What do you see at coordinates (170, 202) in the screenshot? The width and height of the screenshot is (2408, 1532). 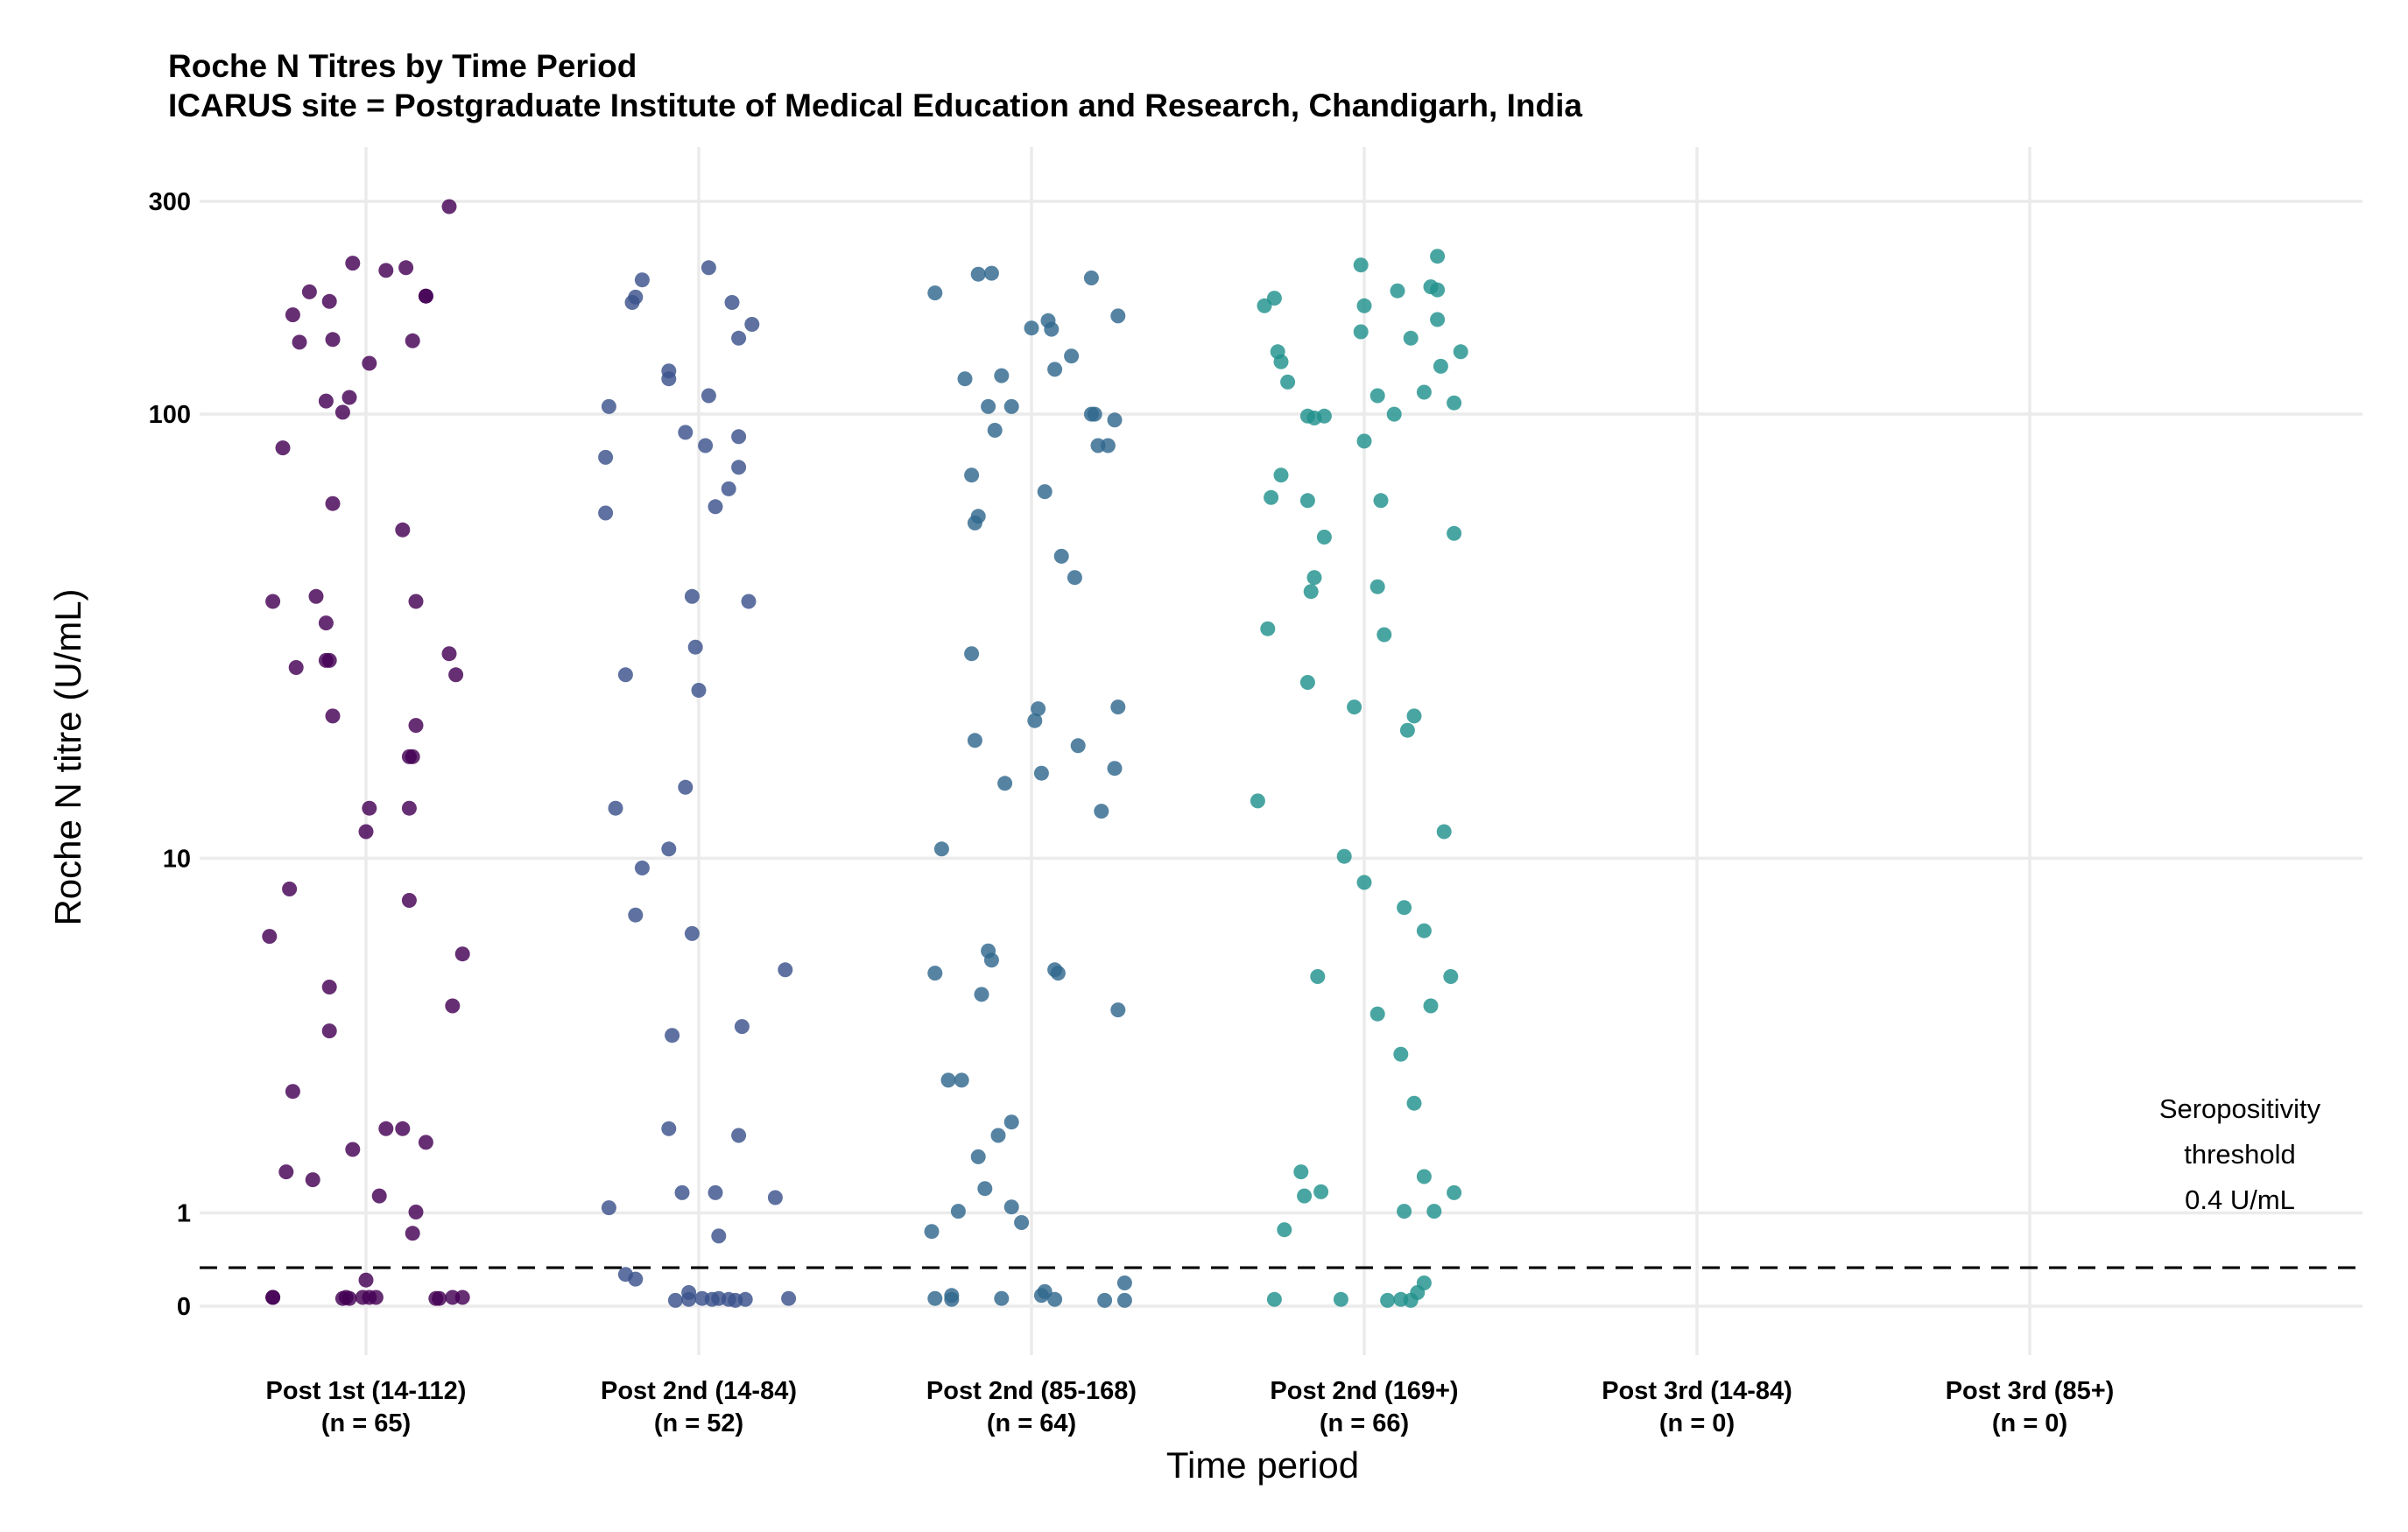 I see `y-tick-label: 300` at bounding box center [170, 202].